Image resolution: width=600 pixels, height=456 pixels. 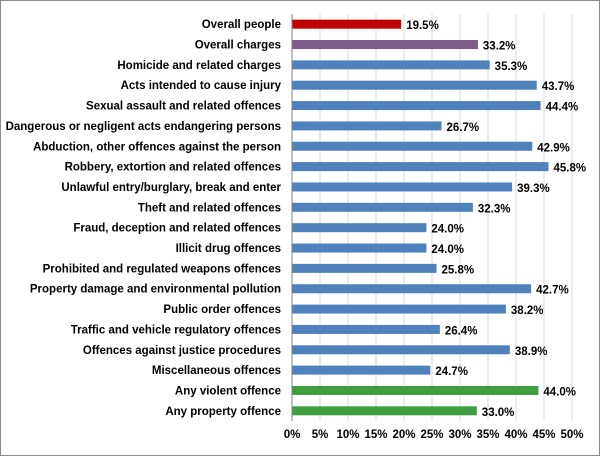 What do you see at coordinates (347, 435) in the screenshot?
I see `x-tick-label: 10%` at bounding box center [347, 435].